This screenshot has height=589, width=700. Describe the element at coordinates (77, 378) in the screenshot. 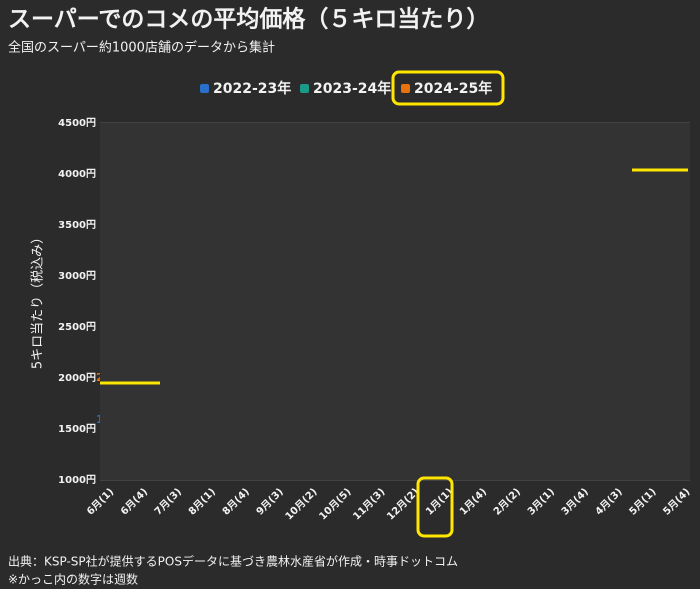

I see `y-tick-label: 2000円` at that location.